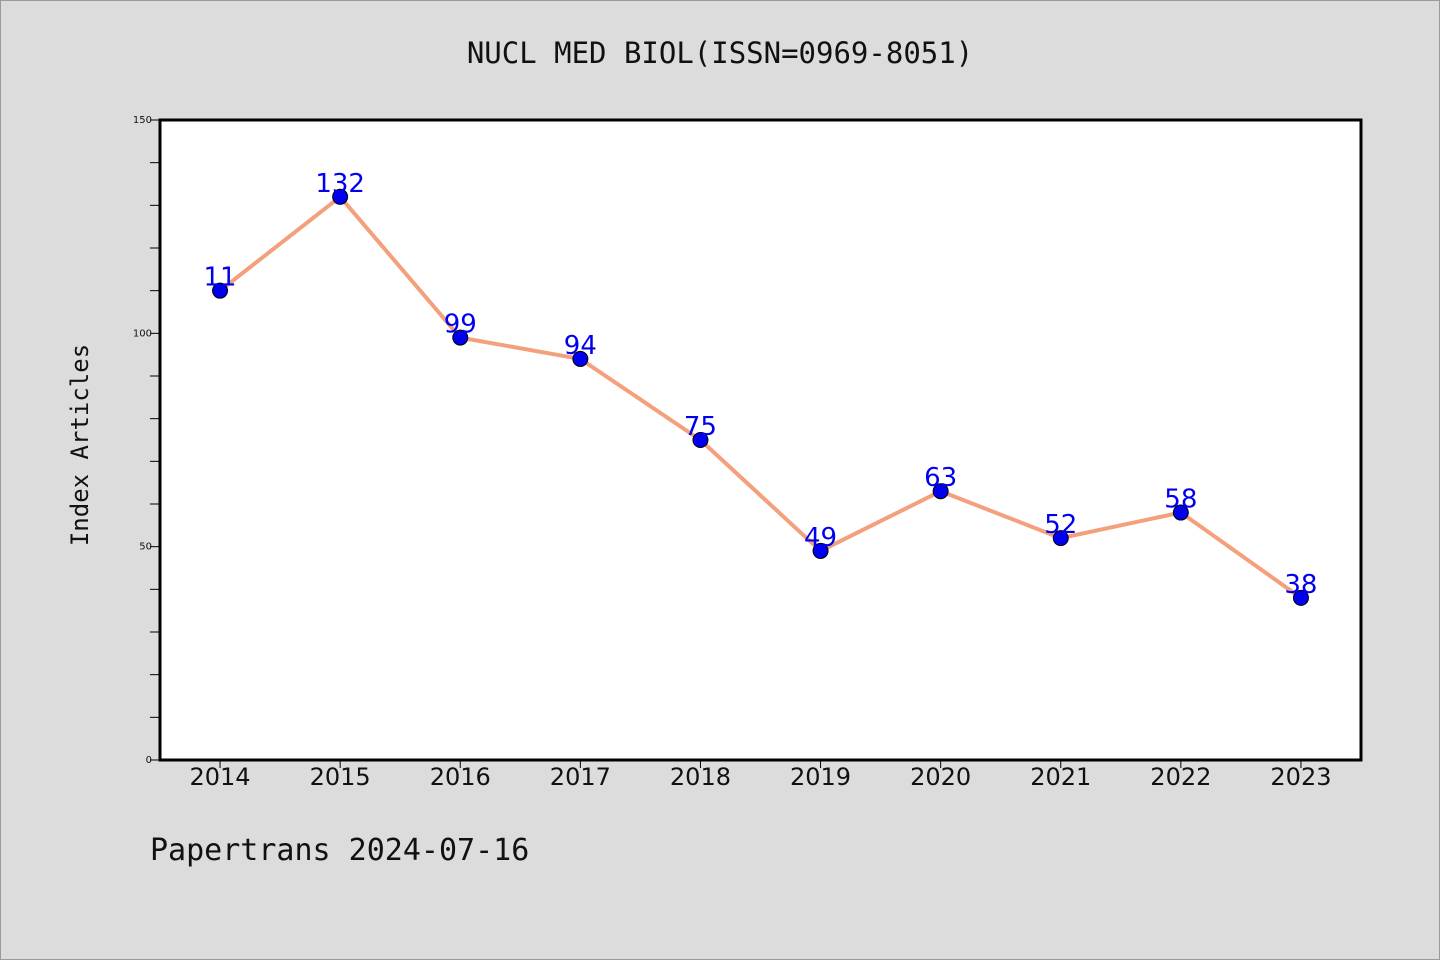 The width and height of the screenshot is (1440, 960). Describe the element at coordinates (460, 325) in the screenshot. I see `data-label: 99` at that location.